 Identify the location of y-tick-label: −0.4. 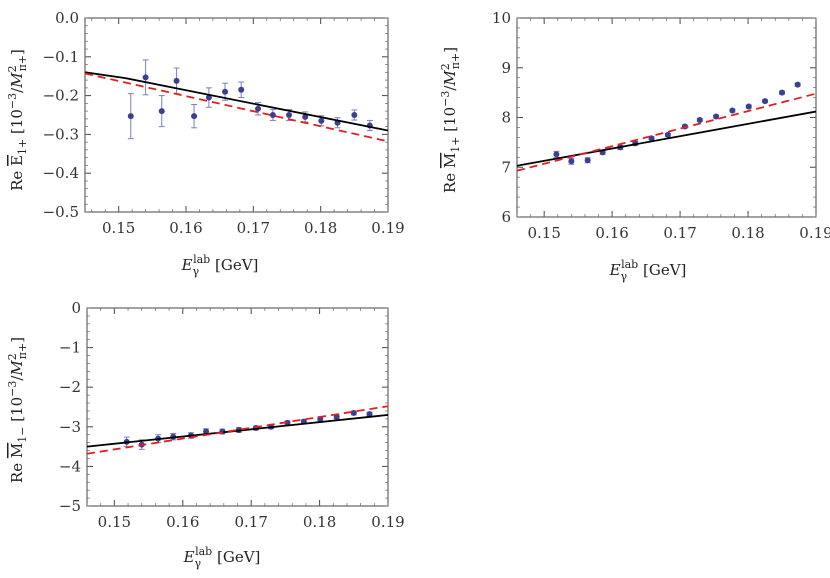
(61, 173).